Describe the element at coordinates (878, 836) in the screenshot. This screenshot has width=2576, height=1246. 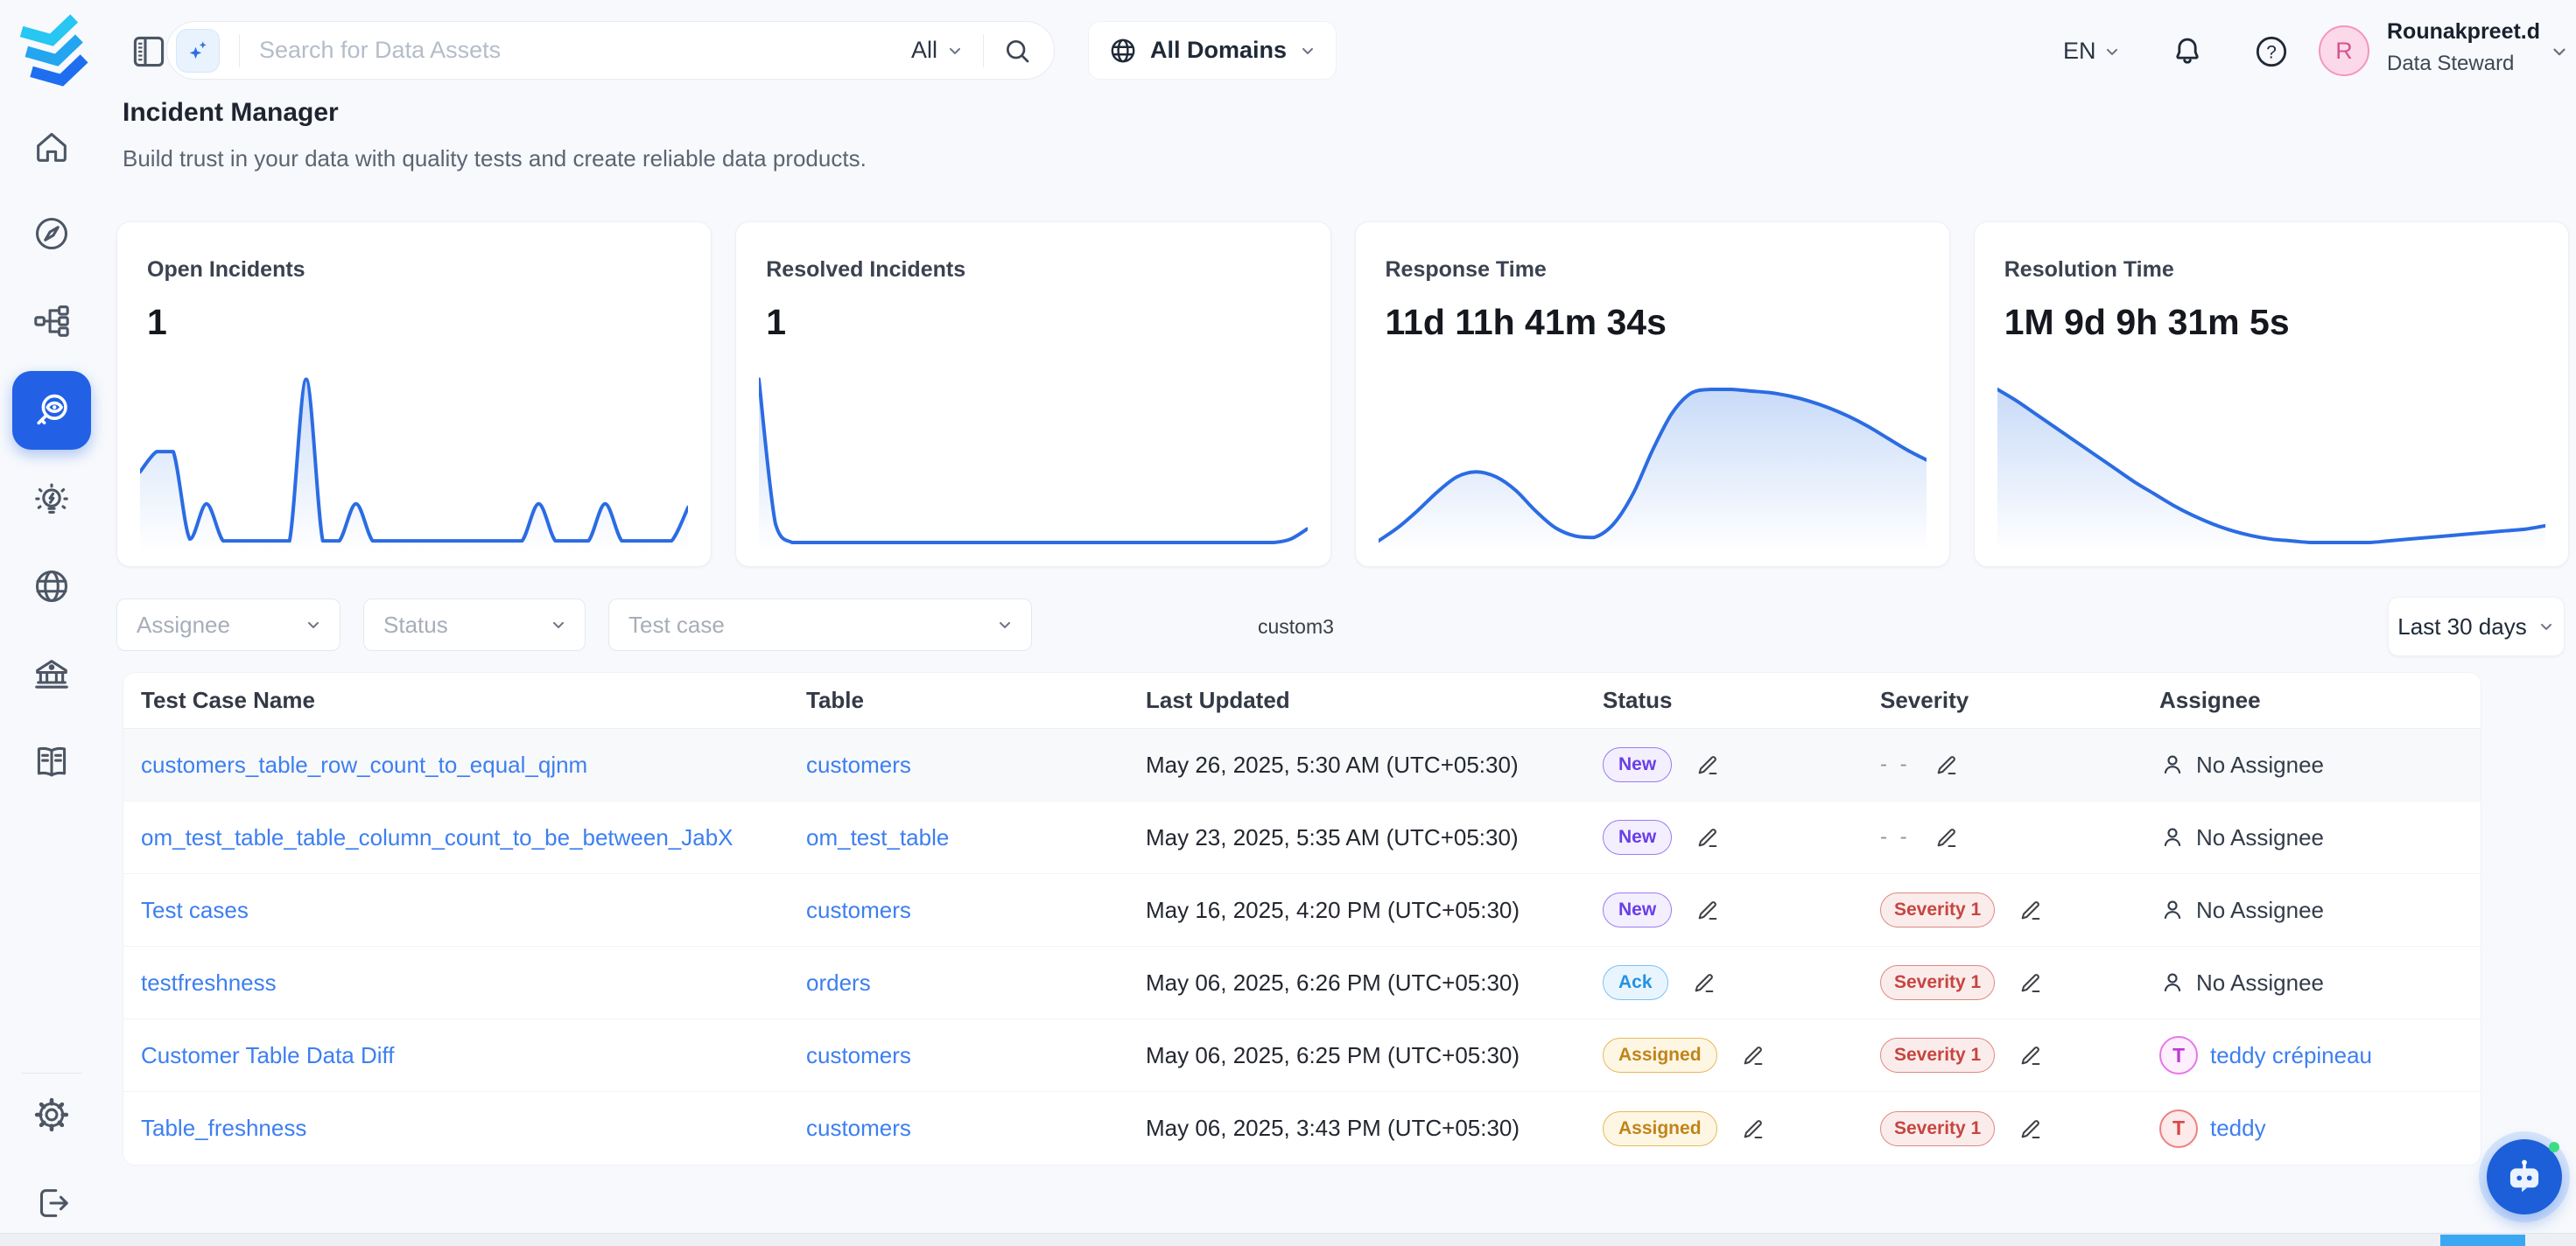
I see `table-link: om_test_table` at that location.